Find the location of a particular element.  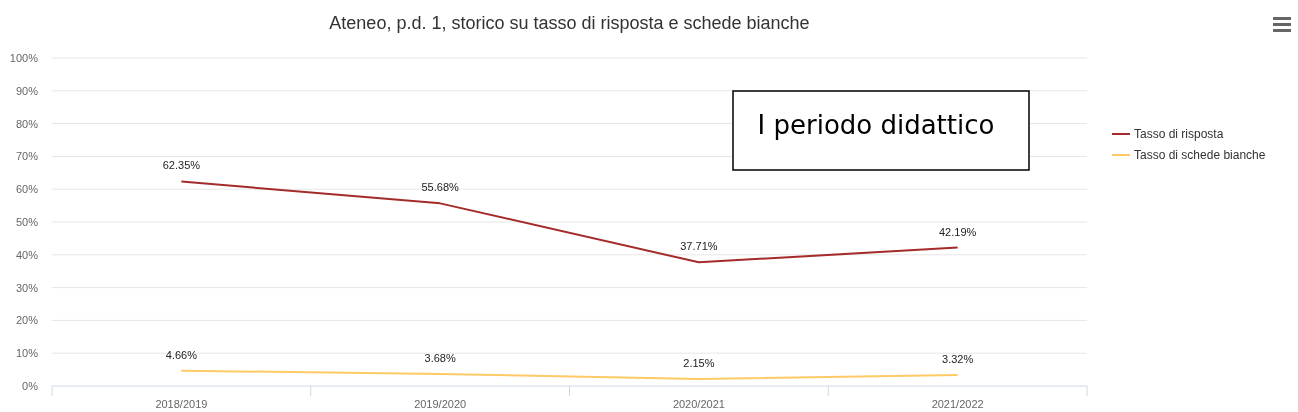

y-tick-label: 80% is located at coordinates (27, 123).